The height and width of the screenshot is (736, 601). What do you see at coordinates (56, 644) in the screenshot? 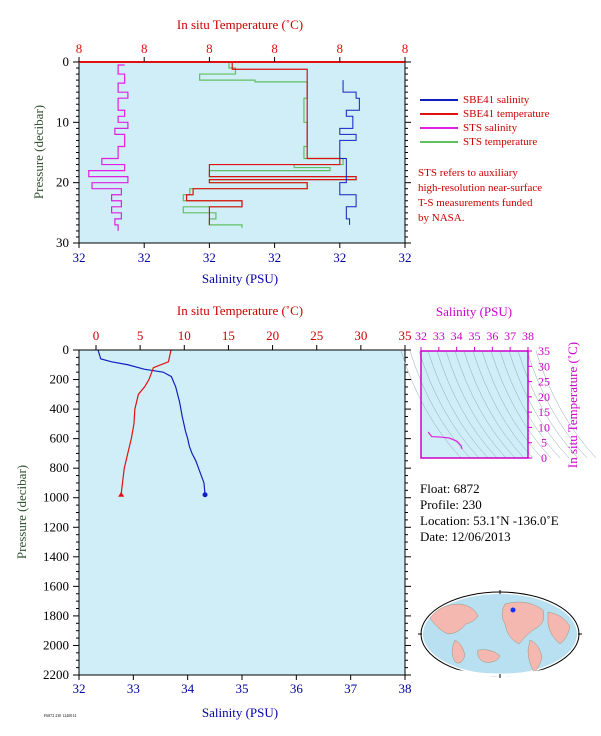
I see `pressure-tick-label: 2000` at bounding box center [56, 644].